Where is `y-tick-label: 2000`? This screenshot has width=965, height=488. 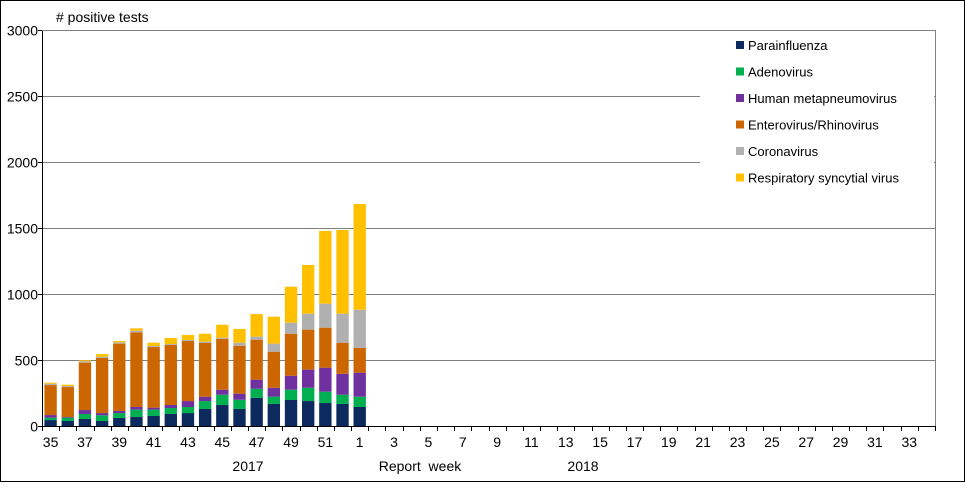 y-tick-label: 2000 is located at coordinates (22, 163).